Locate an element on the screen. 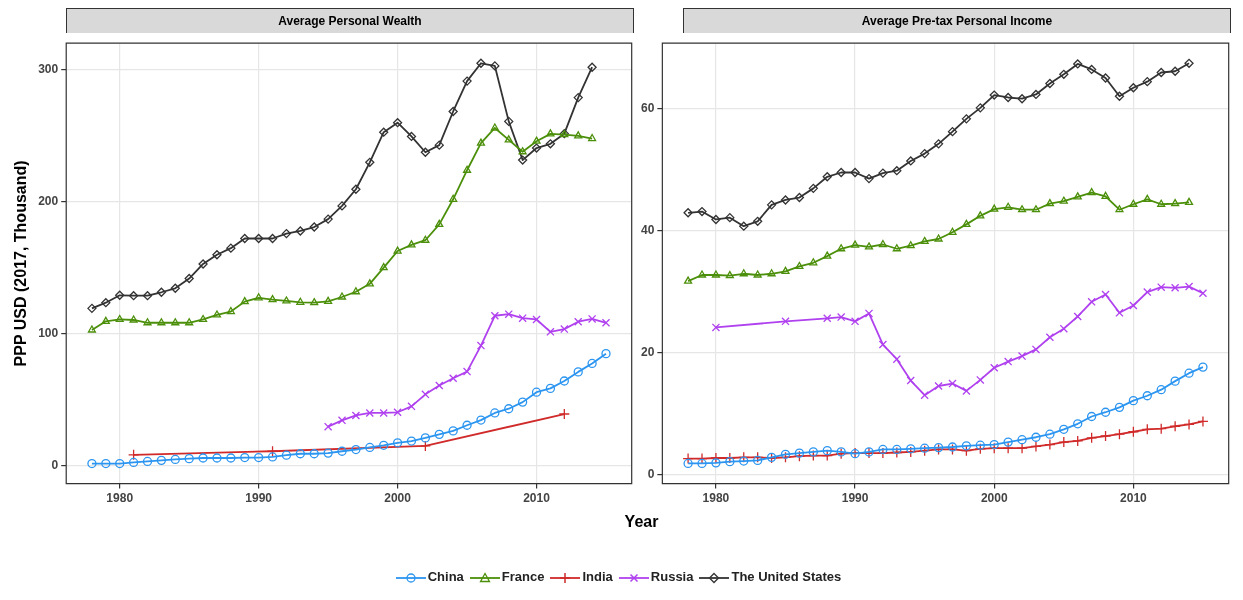  y-tick-label: 20 is located at coordinates (647, 351).